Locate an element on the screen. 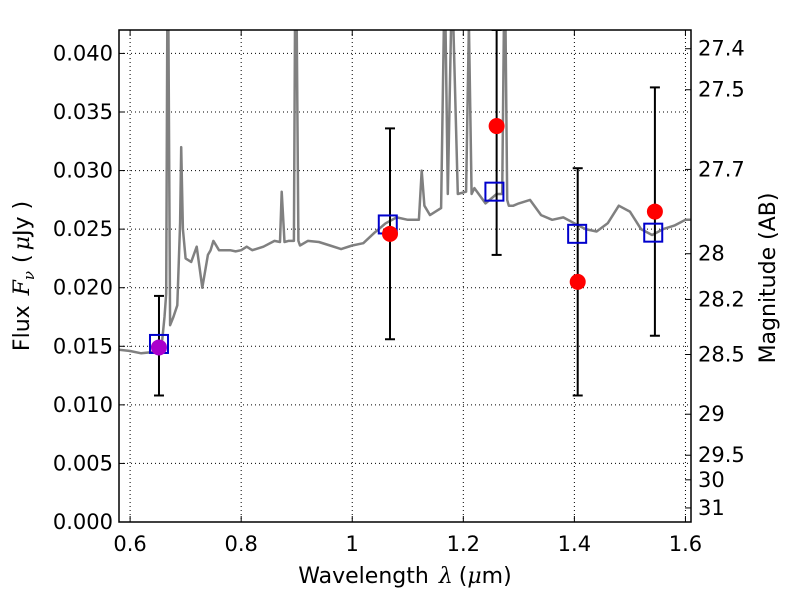 The height and width of the screenshot is (600, 800). y-tick-label: 0.015 is located at coordinates (83, 346).